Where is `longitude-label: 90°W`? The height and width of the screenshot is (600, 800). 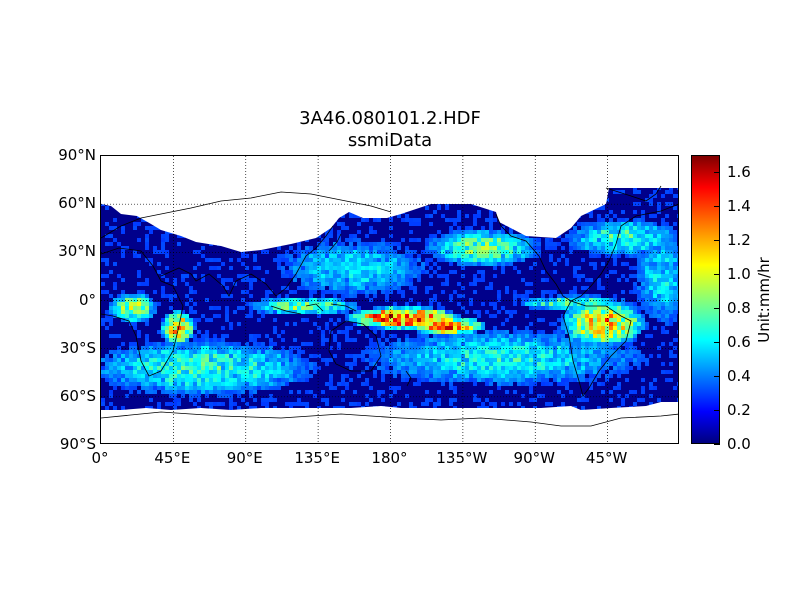
longitude-label: 90°W is located at coordinates (534, 458).